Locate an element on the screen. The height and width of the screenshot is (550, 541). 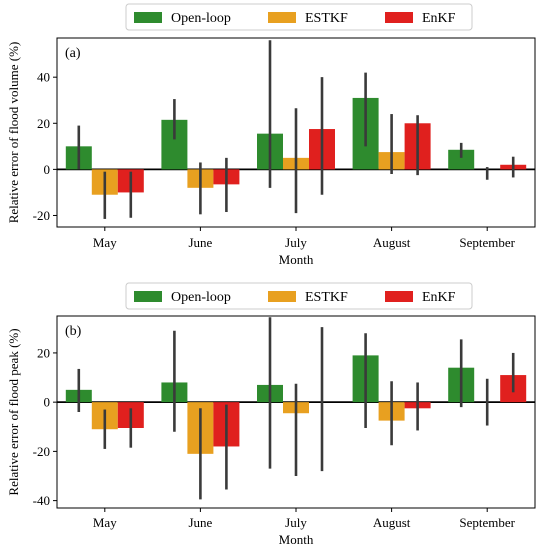
y-tick-label: -40 is located at coordinates (41, 500).